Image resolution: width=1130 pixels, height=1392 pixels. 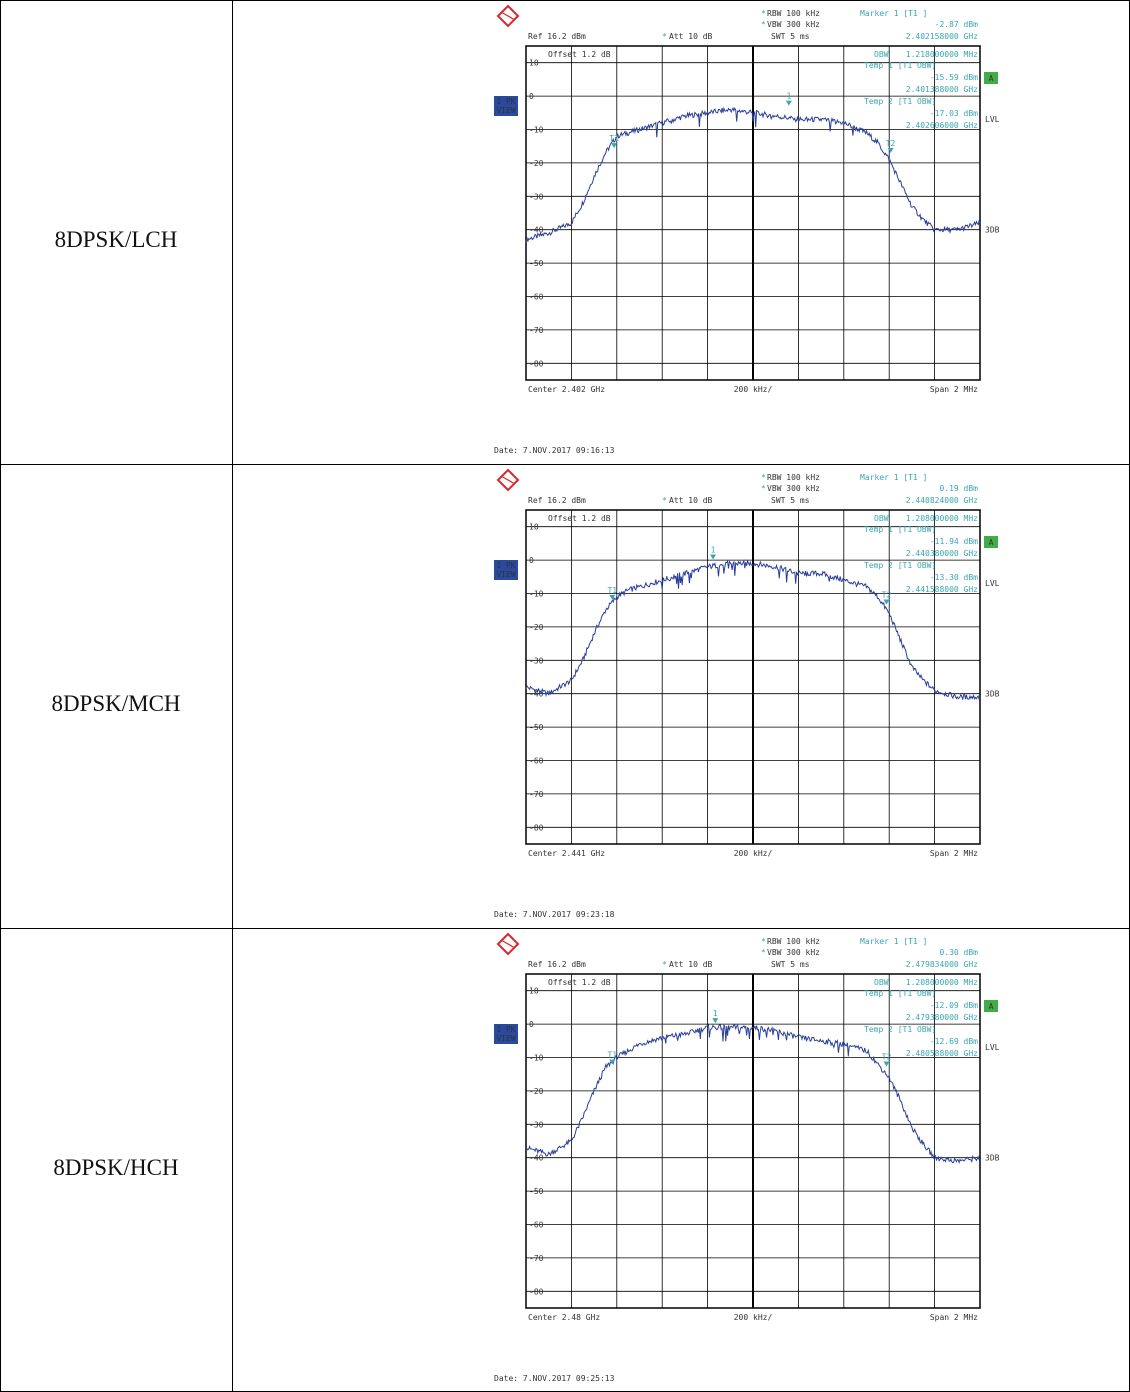 What do you see at coordinates (232, 696) in the screenshot?
I see `table-border-mid` at bounding box center [232, 696].